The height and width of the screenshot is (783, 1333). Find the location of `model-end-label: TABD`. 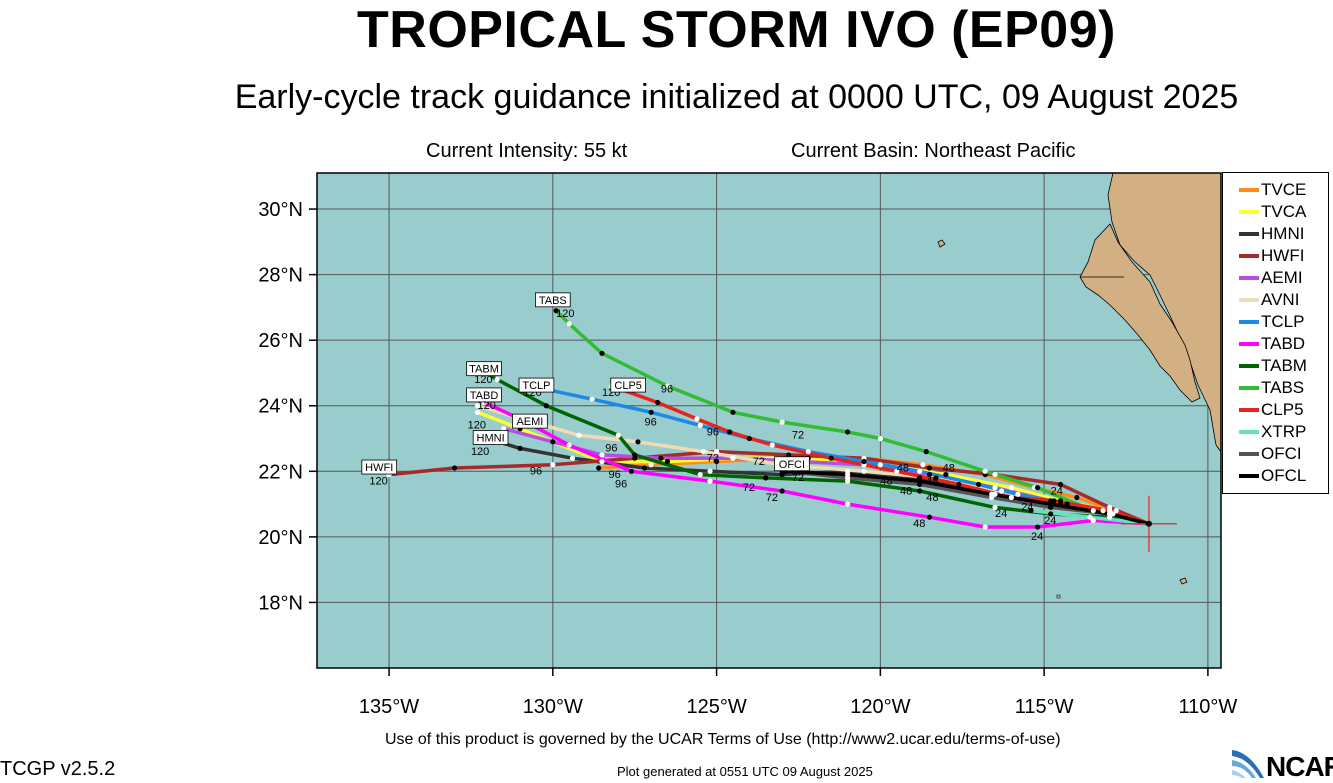

model-end-label: TABD is located at coordinates (484, 396).